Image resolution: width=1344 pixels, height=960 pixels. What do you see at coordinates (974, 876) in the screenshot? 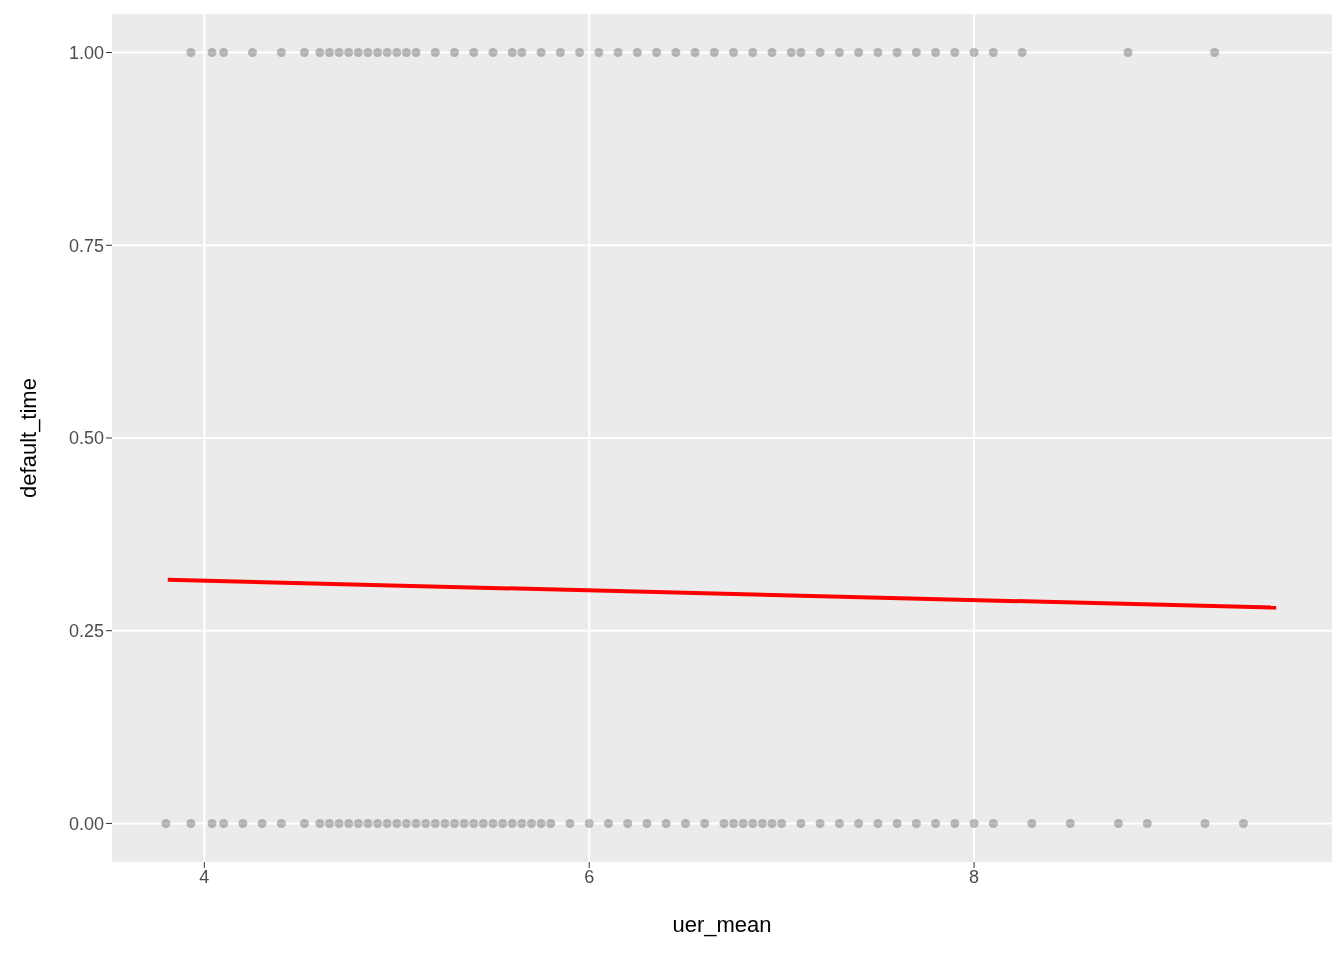
I see `x-tick-label: 8` at bounding box center [974, 876].